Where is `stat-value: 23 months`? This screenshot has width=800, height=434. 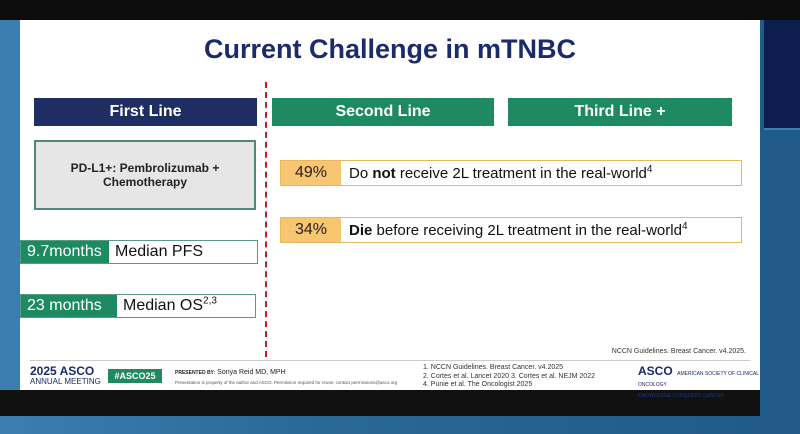 stat-value: 23 months is located at coordinates (69, 306).